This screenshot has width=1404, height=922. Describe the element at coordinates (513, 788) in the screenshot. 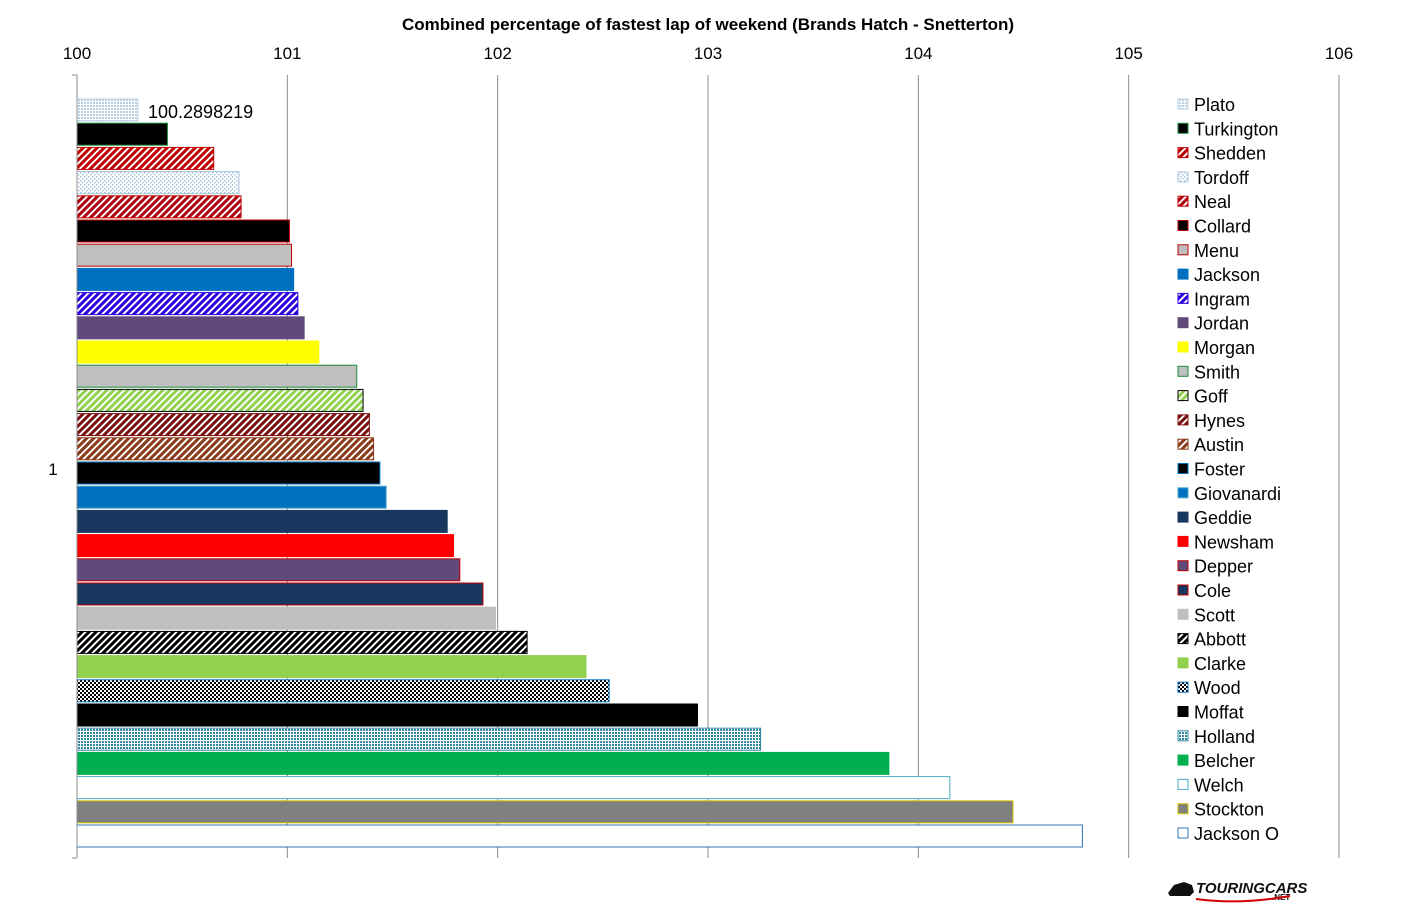

I see `bar-welch` at that location.